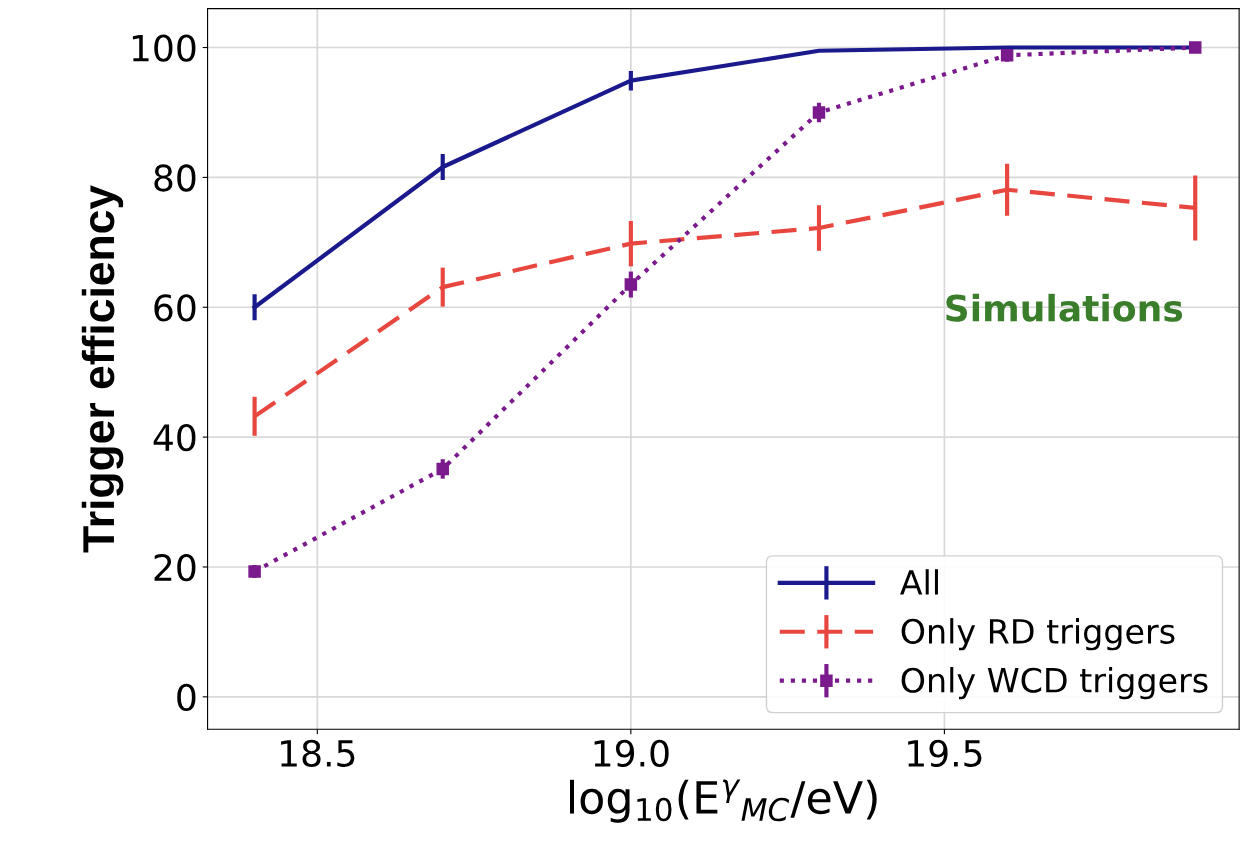 This screenshot has height=858, width=1258. What do you see at coordinates (919, 582) in the screenshot?
I see `legend-label: All` at bounding box center [919, 582].